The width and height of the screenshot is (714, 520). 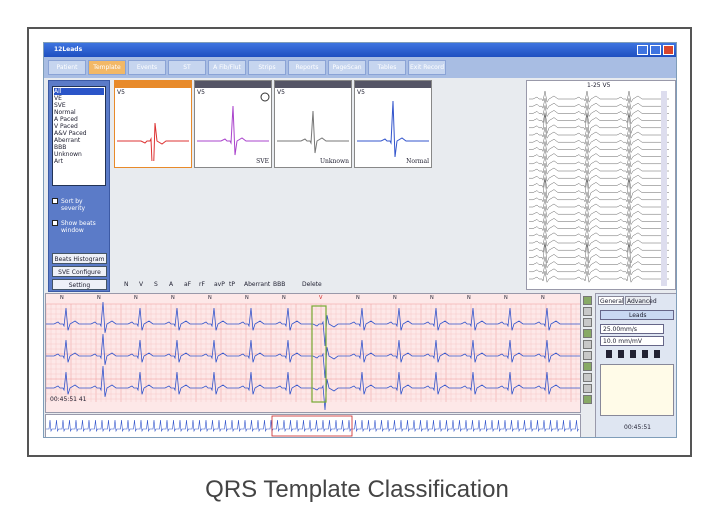 I want to click on class-button: aF, so click(x=188, y=284).